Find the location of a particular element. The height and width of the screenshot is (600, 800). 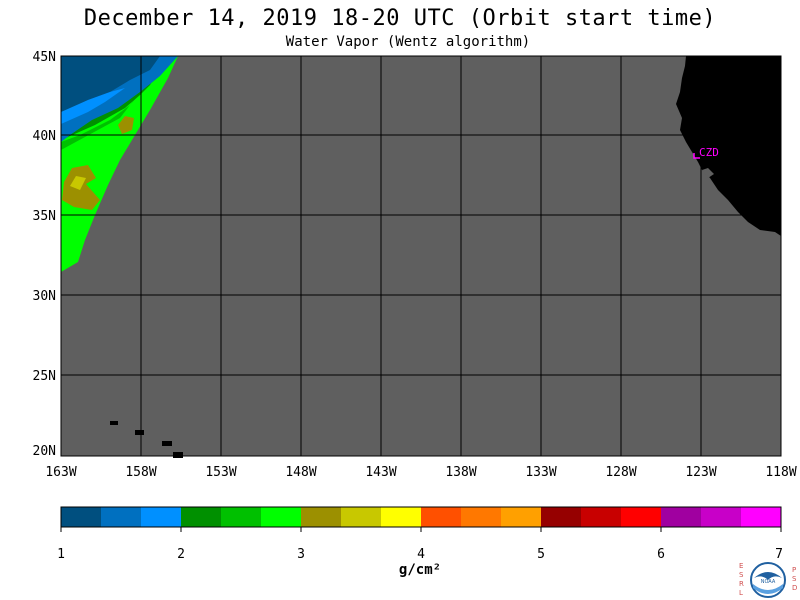

colorbar-tick-label: 6 is located at coordinates (661, 554).